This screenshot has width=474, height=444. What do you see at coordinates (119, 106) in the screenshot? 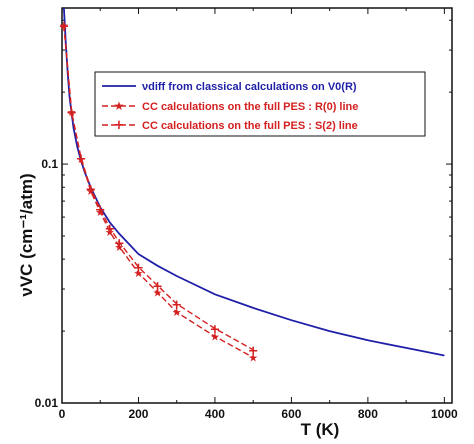
I see `legend-marker-star: ★` at bounding box center [119, 106].